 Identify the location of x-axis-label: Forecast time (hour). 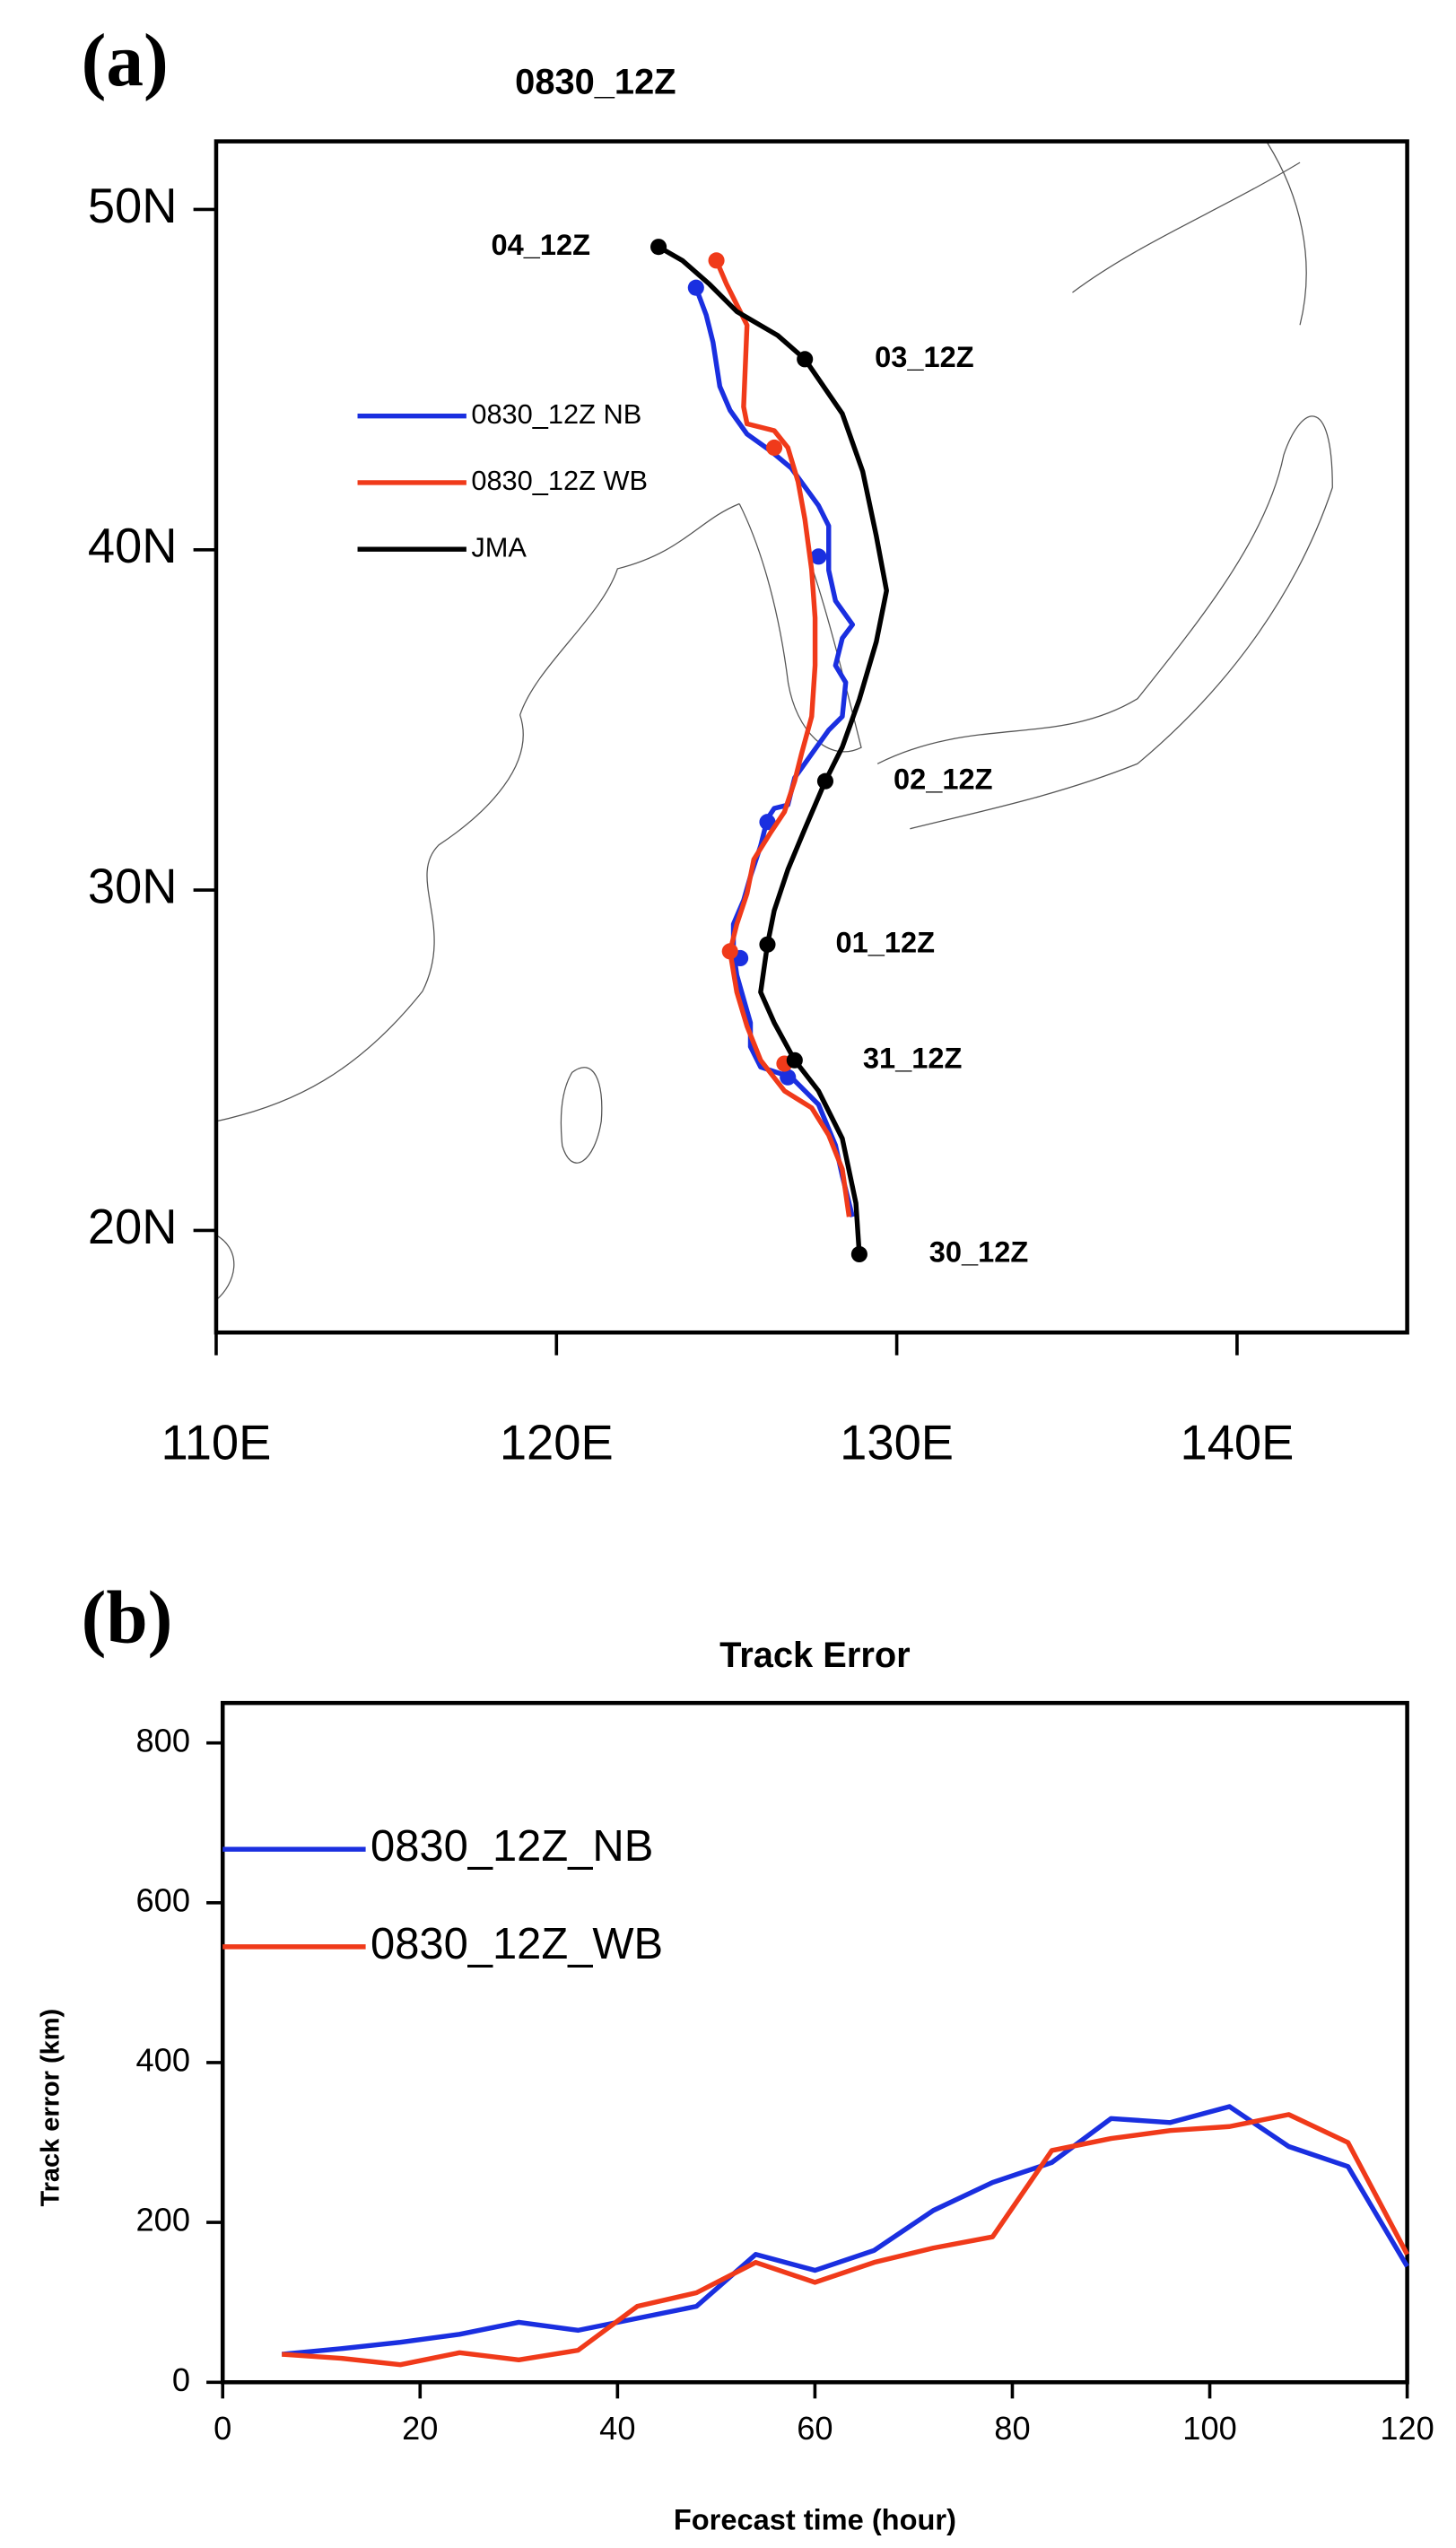
(815, 2519).